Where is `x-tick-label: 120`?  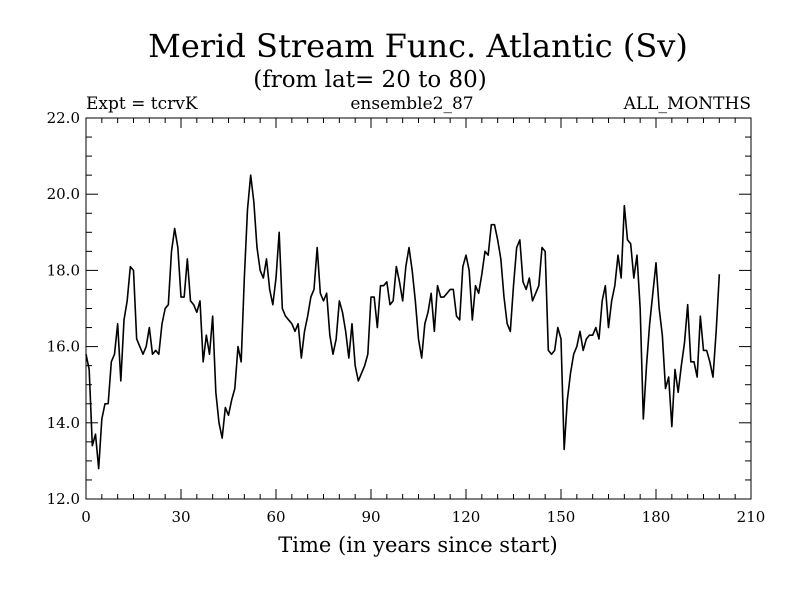
x-tick-label: 120 is located at coordinates (466, 517).